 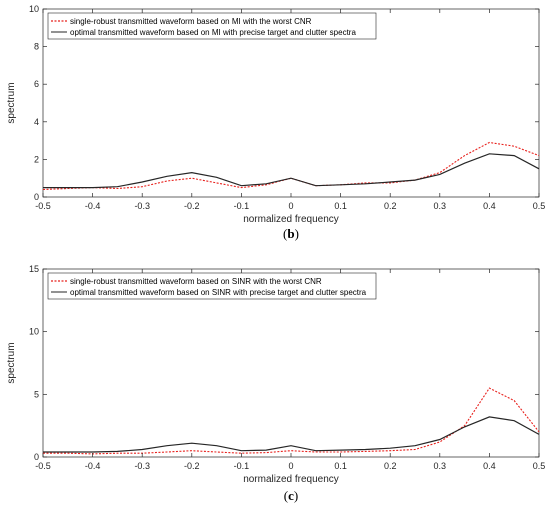 What do you see at coordinates (11, 362) in the screenshot?
I see `y-axis-label-c: spectrum` at bounding box center [11, 362].